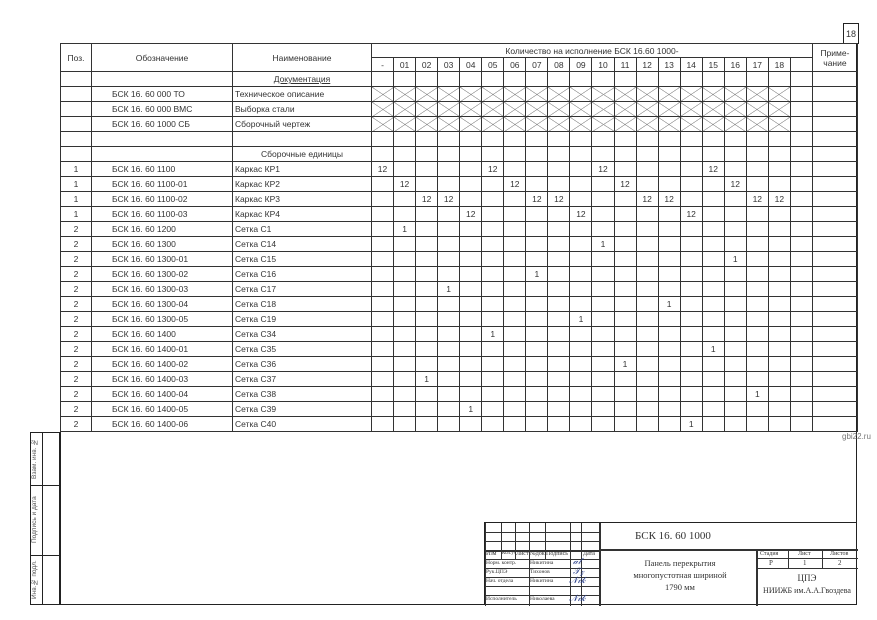  I want to click on designation-cell: БСК 16. 60 000 ТО, so click(162, 94).